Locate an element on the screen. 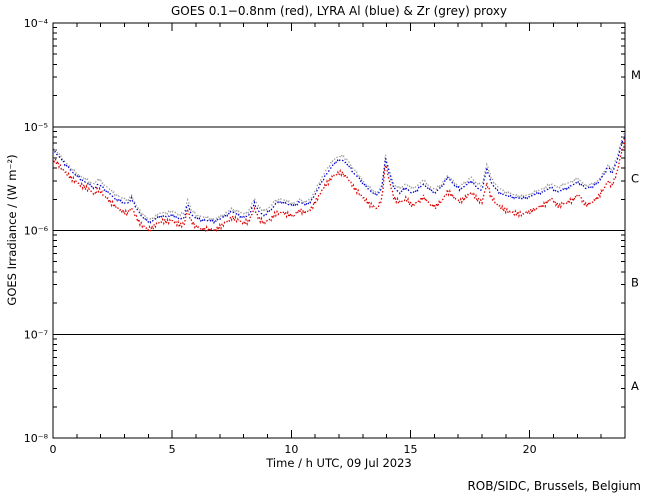  y-tick-label: 10⁻⁵ is located at coordinates (36, 127).